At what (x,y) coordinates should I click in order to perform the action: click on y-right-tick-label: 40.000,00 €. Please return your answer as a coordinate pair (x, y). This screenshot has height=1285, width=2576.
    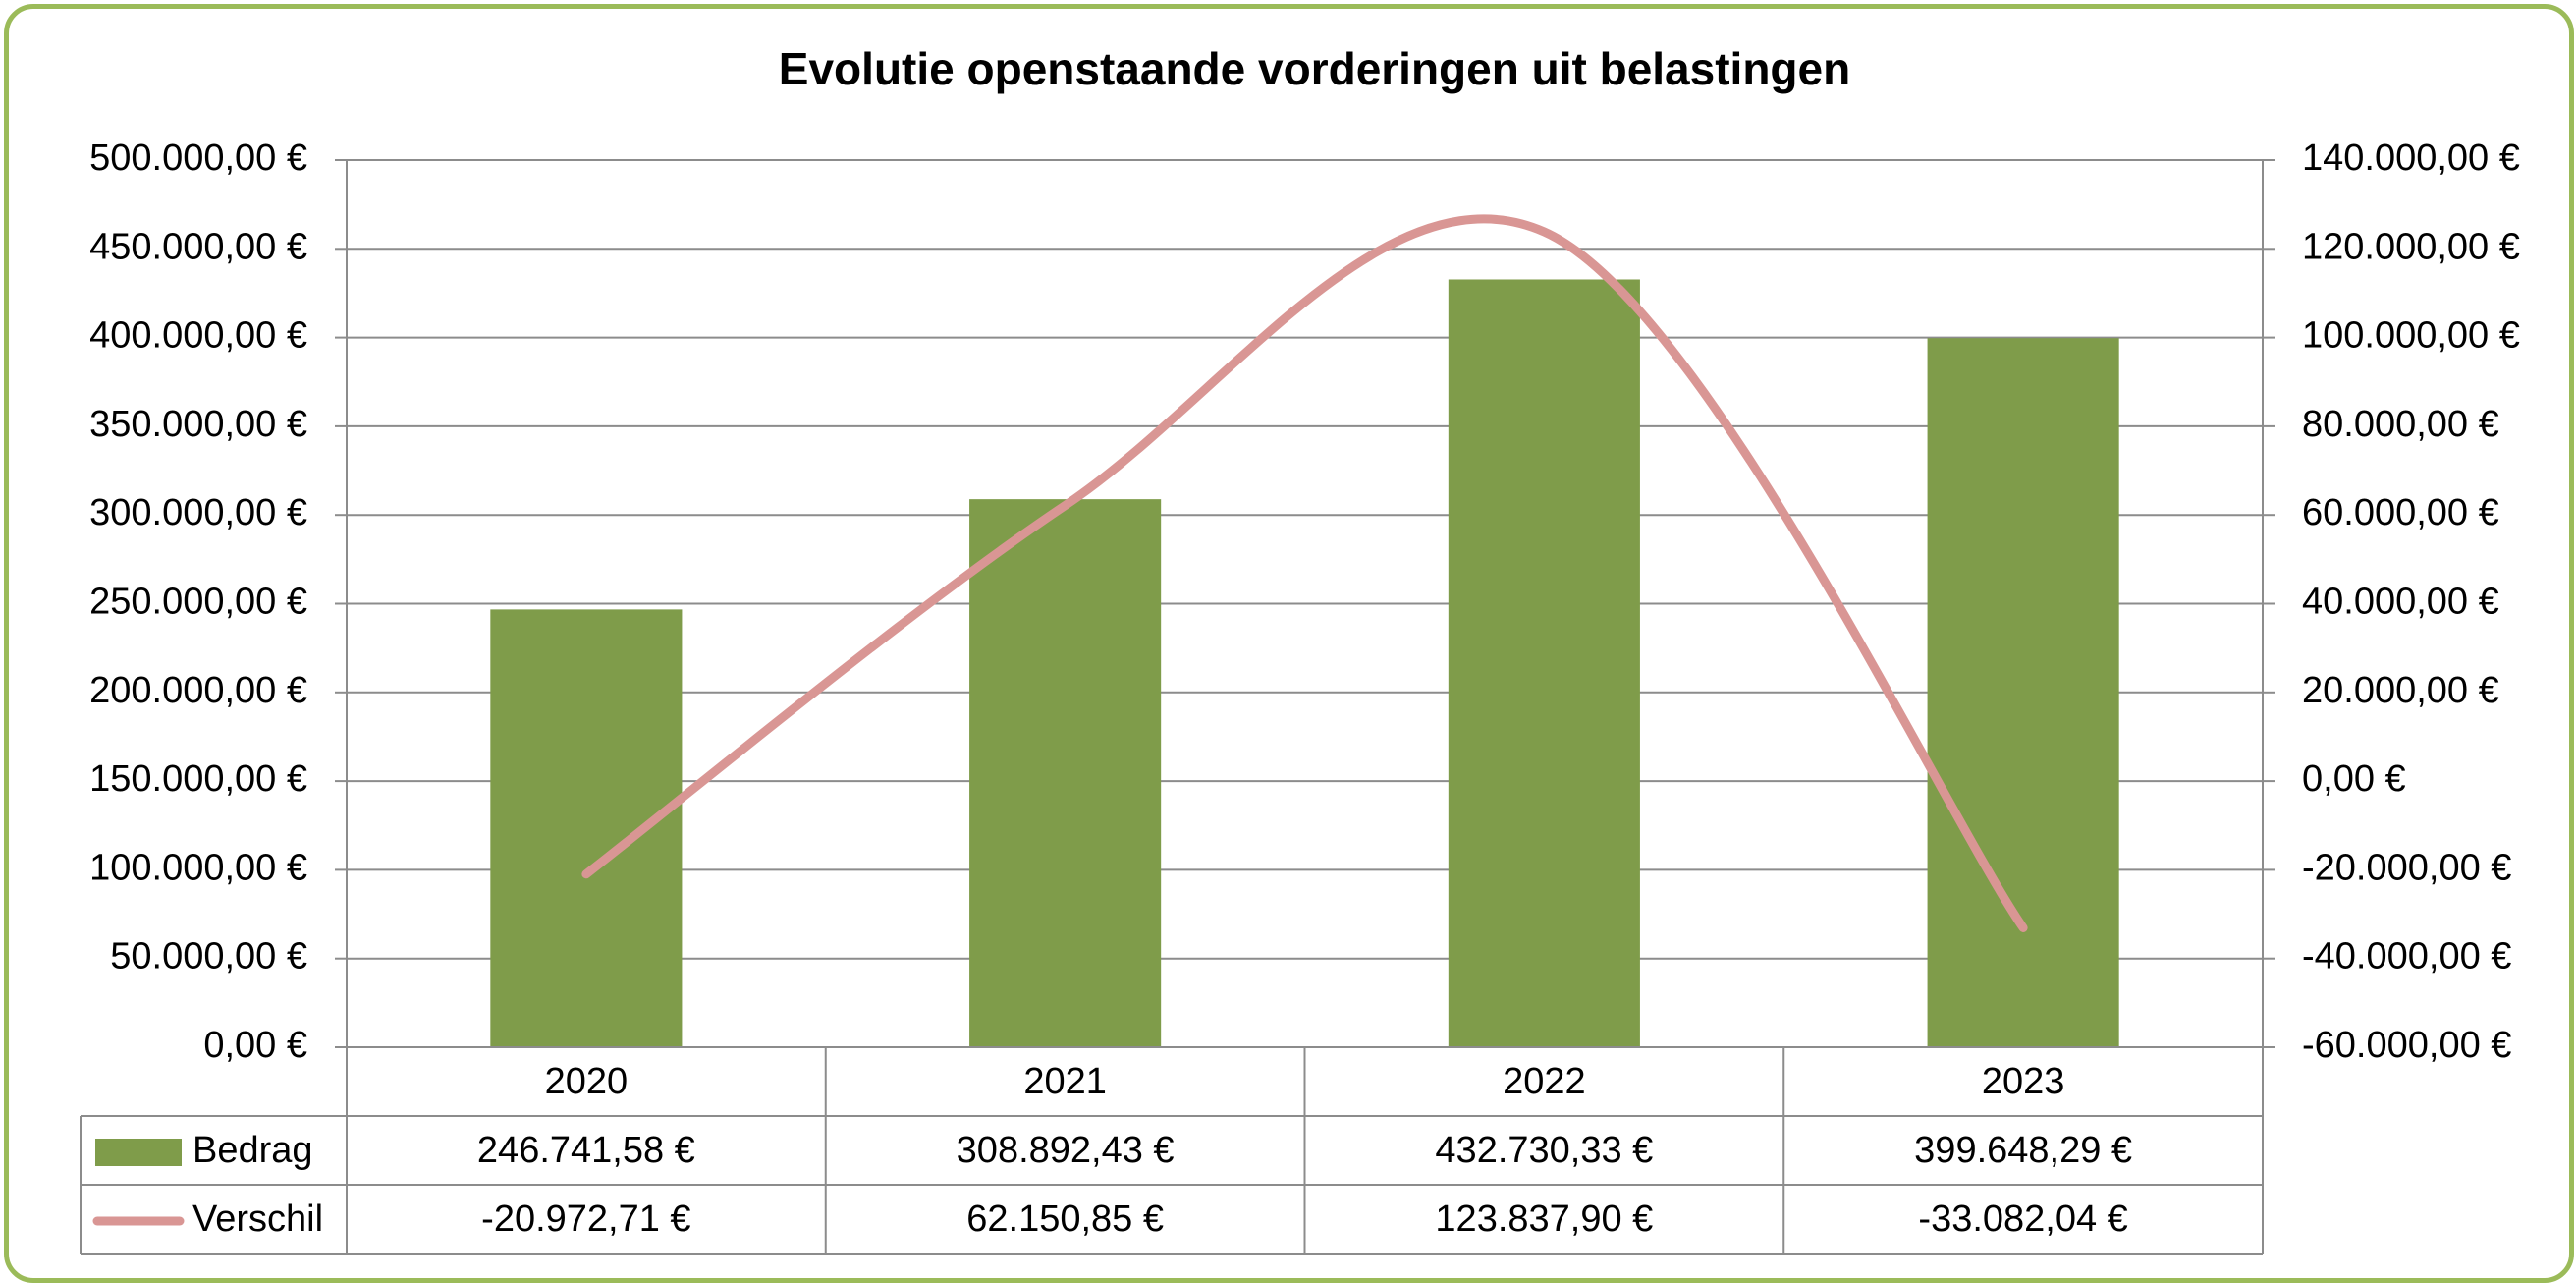
    Looking at the image, I should click on (2400, 602).